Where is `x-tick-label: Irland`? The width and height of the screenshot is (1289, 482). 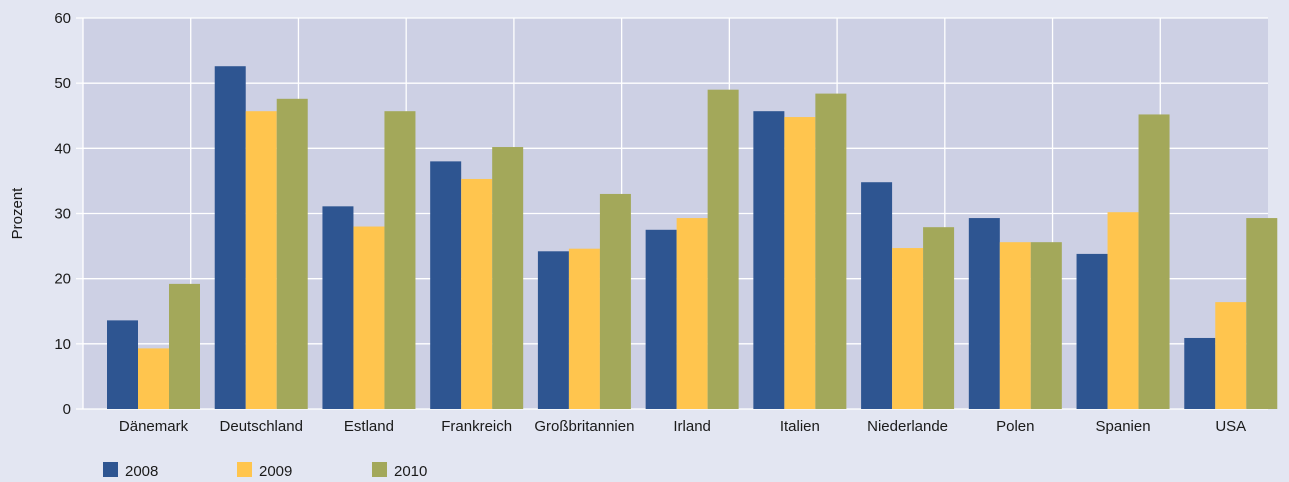 x-tick-label: Irland is located at coordinates (692, 426).